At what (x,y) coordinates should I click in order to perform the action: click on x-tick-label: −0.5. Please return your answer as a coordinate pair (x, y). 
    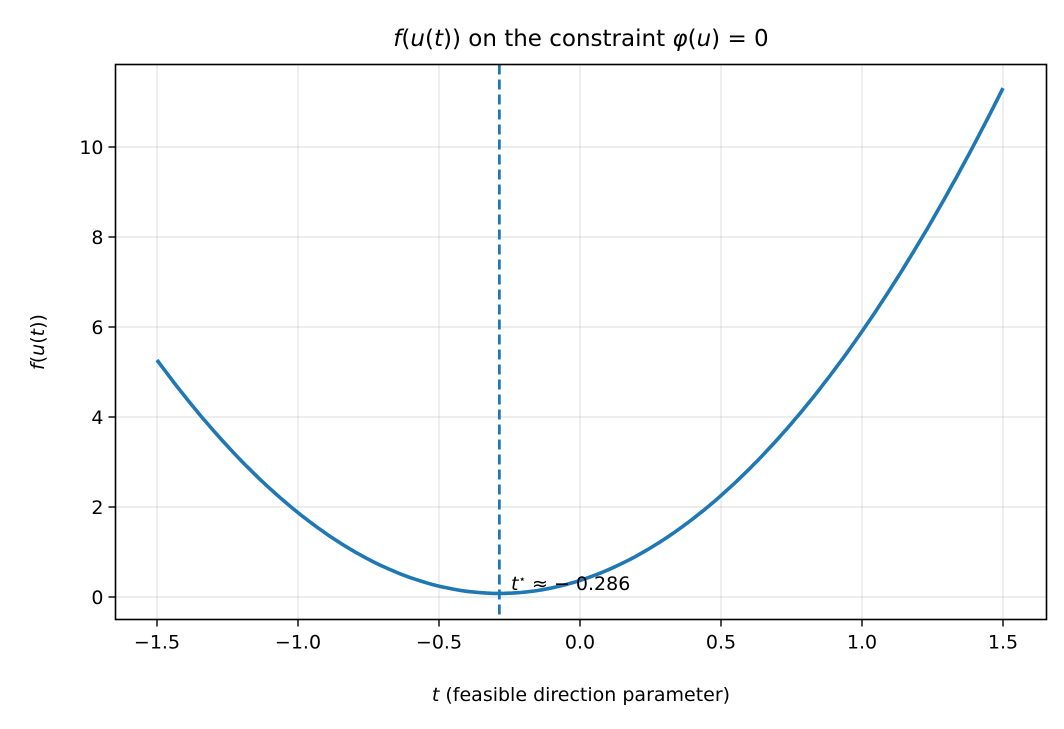
    Looking at the image, I should click on (439, 643).